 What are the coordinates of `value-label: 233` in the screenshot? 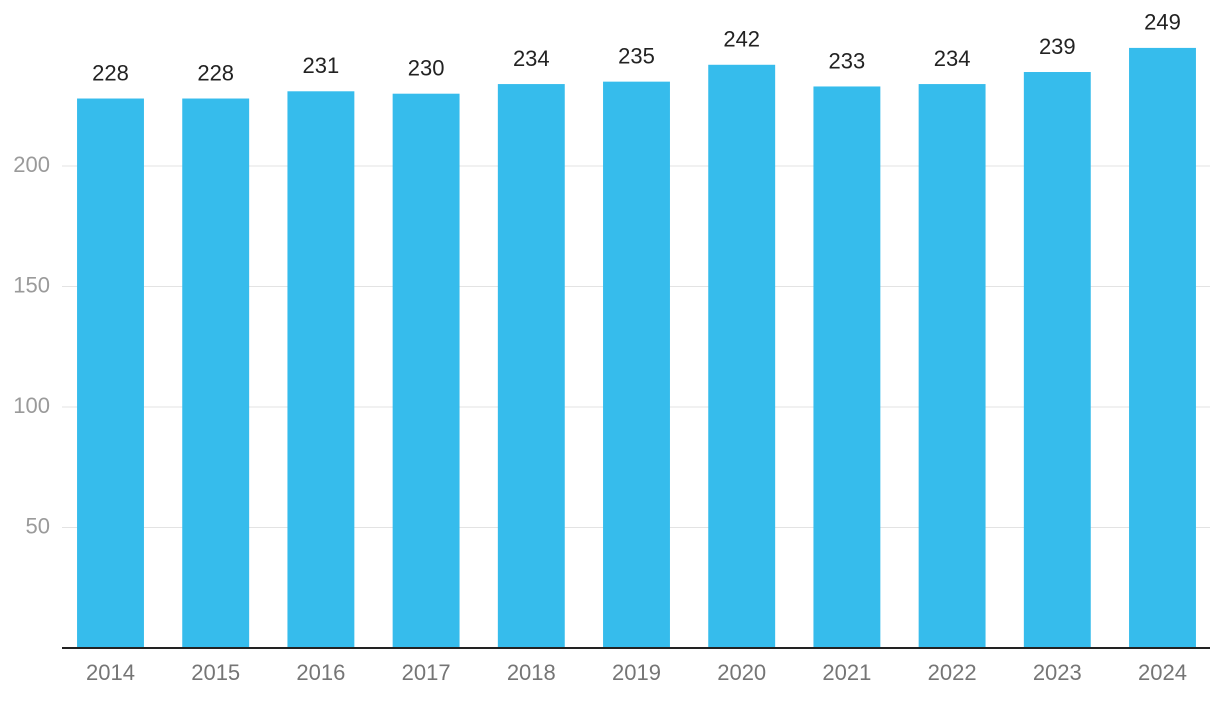 It's located at (847, 60).